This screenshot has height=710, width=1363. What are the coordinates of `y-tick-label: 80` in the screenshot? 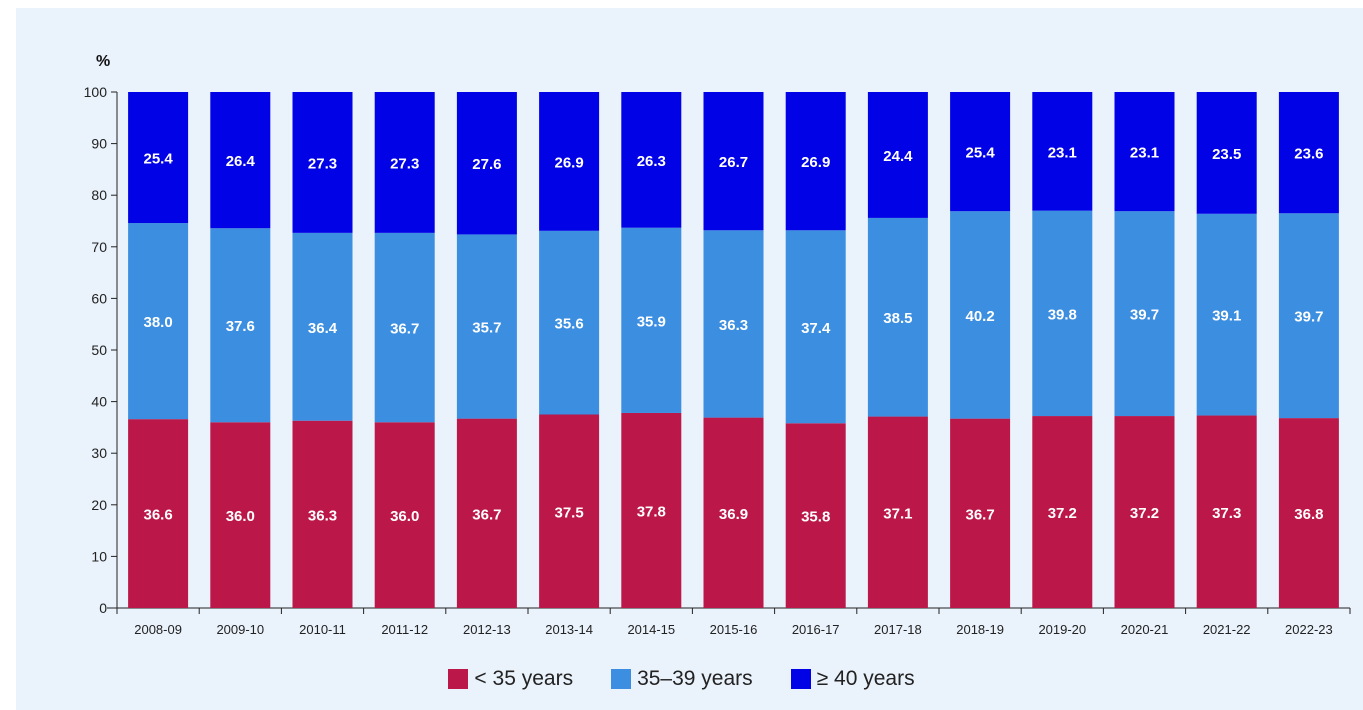 It's located at (99, 195).